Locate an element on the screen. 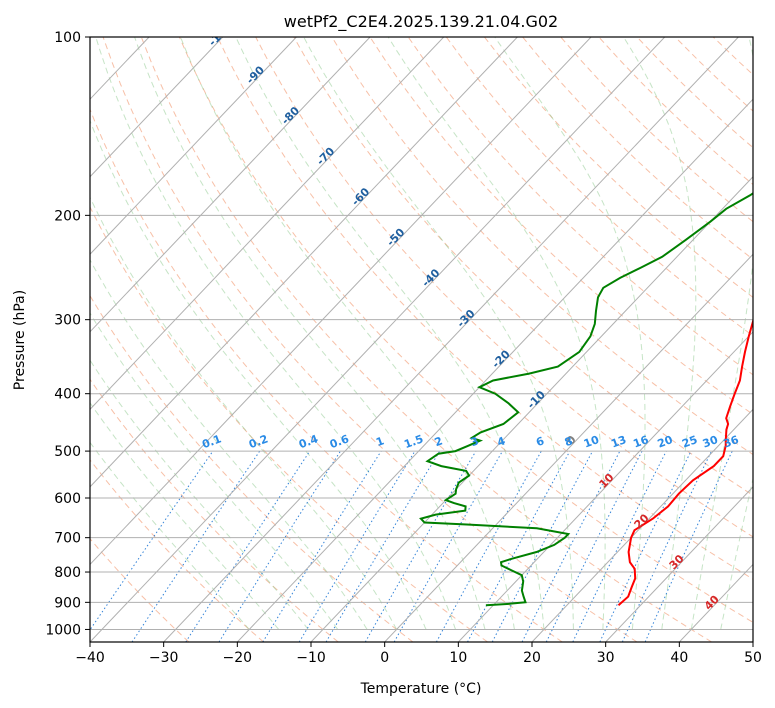  x-tick-label: 30 is located at coordinates (606, 658).